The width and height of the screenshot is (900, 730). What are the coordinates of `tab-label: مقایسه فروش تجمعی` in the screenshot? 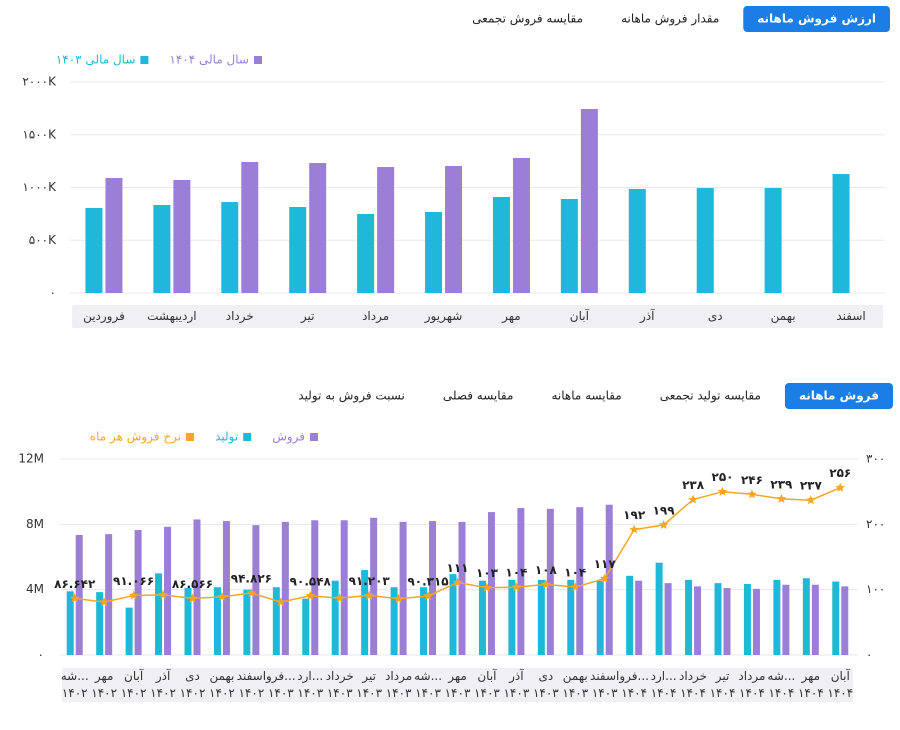 It's located at (527, 19).